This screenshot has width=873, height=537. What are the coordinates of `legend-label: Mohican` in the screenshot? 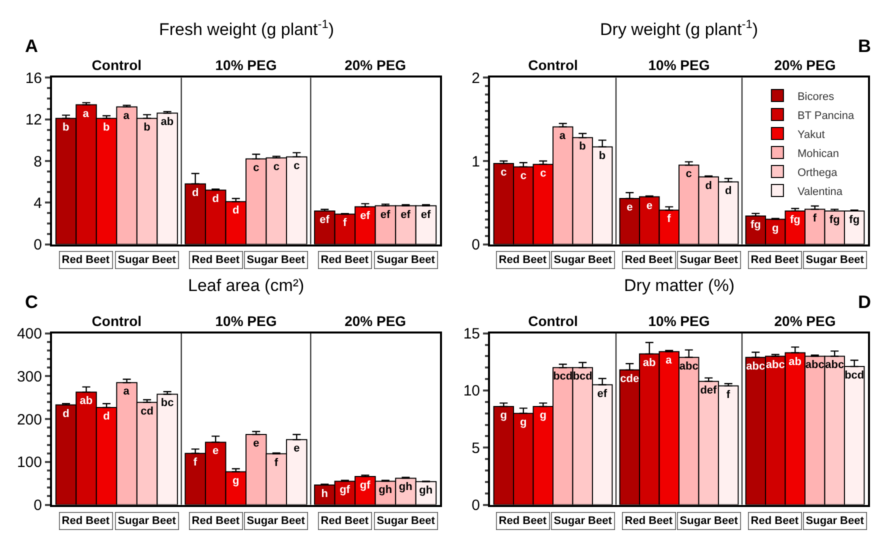 It's located at (818, 154).